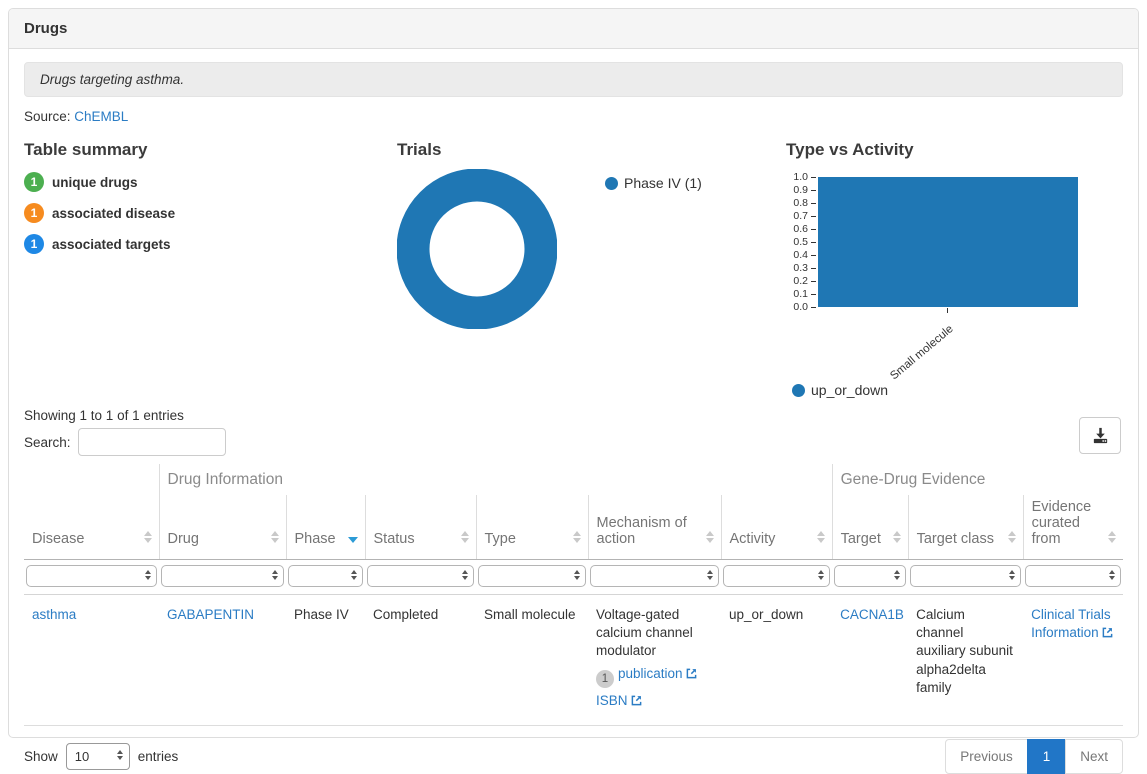 Image resolution: width=1147 pixels, height=774 pixels. I want to click on column-header-label: Target, so click(860, 539).